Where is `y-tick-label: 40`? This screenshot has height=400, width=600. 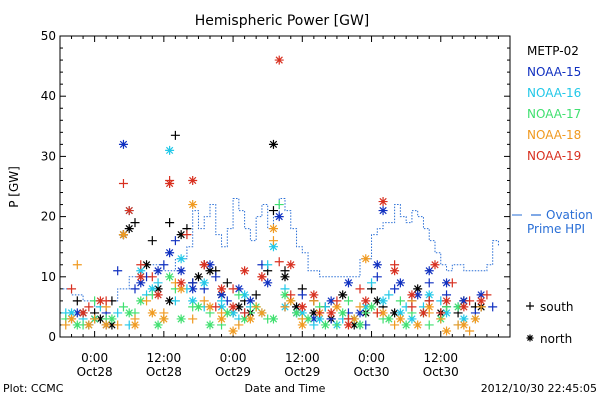 y-tick-label: 40 is located at coordinates (48, 96).